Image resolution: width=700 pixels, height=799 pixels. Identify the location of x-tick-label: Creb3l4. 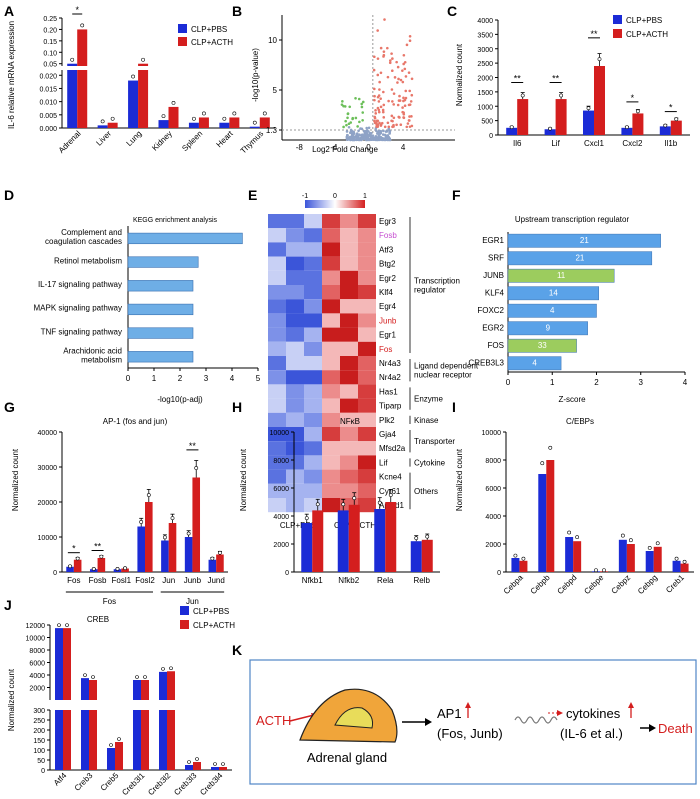
(211, 784).